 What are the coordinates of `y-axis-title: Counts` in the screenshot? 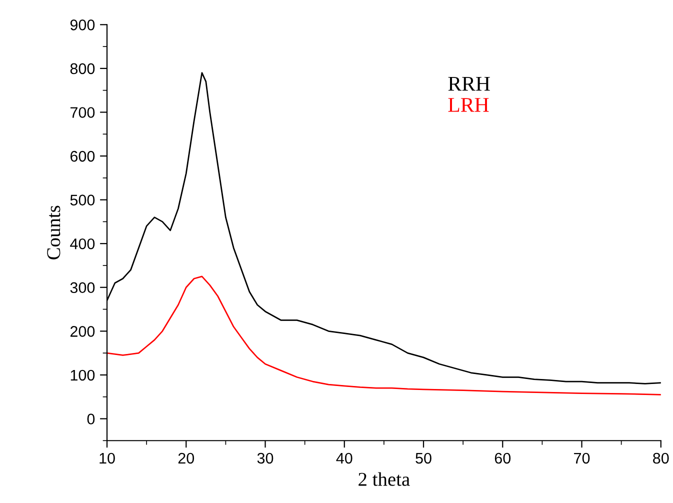 It's located at (53, 233).